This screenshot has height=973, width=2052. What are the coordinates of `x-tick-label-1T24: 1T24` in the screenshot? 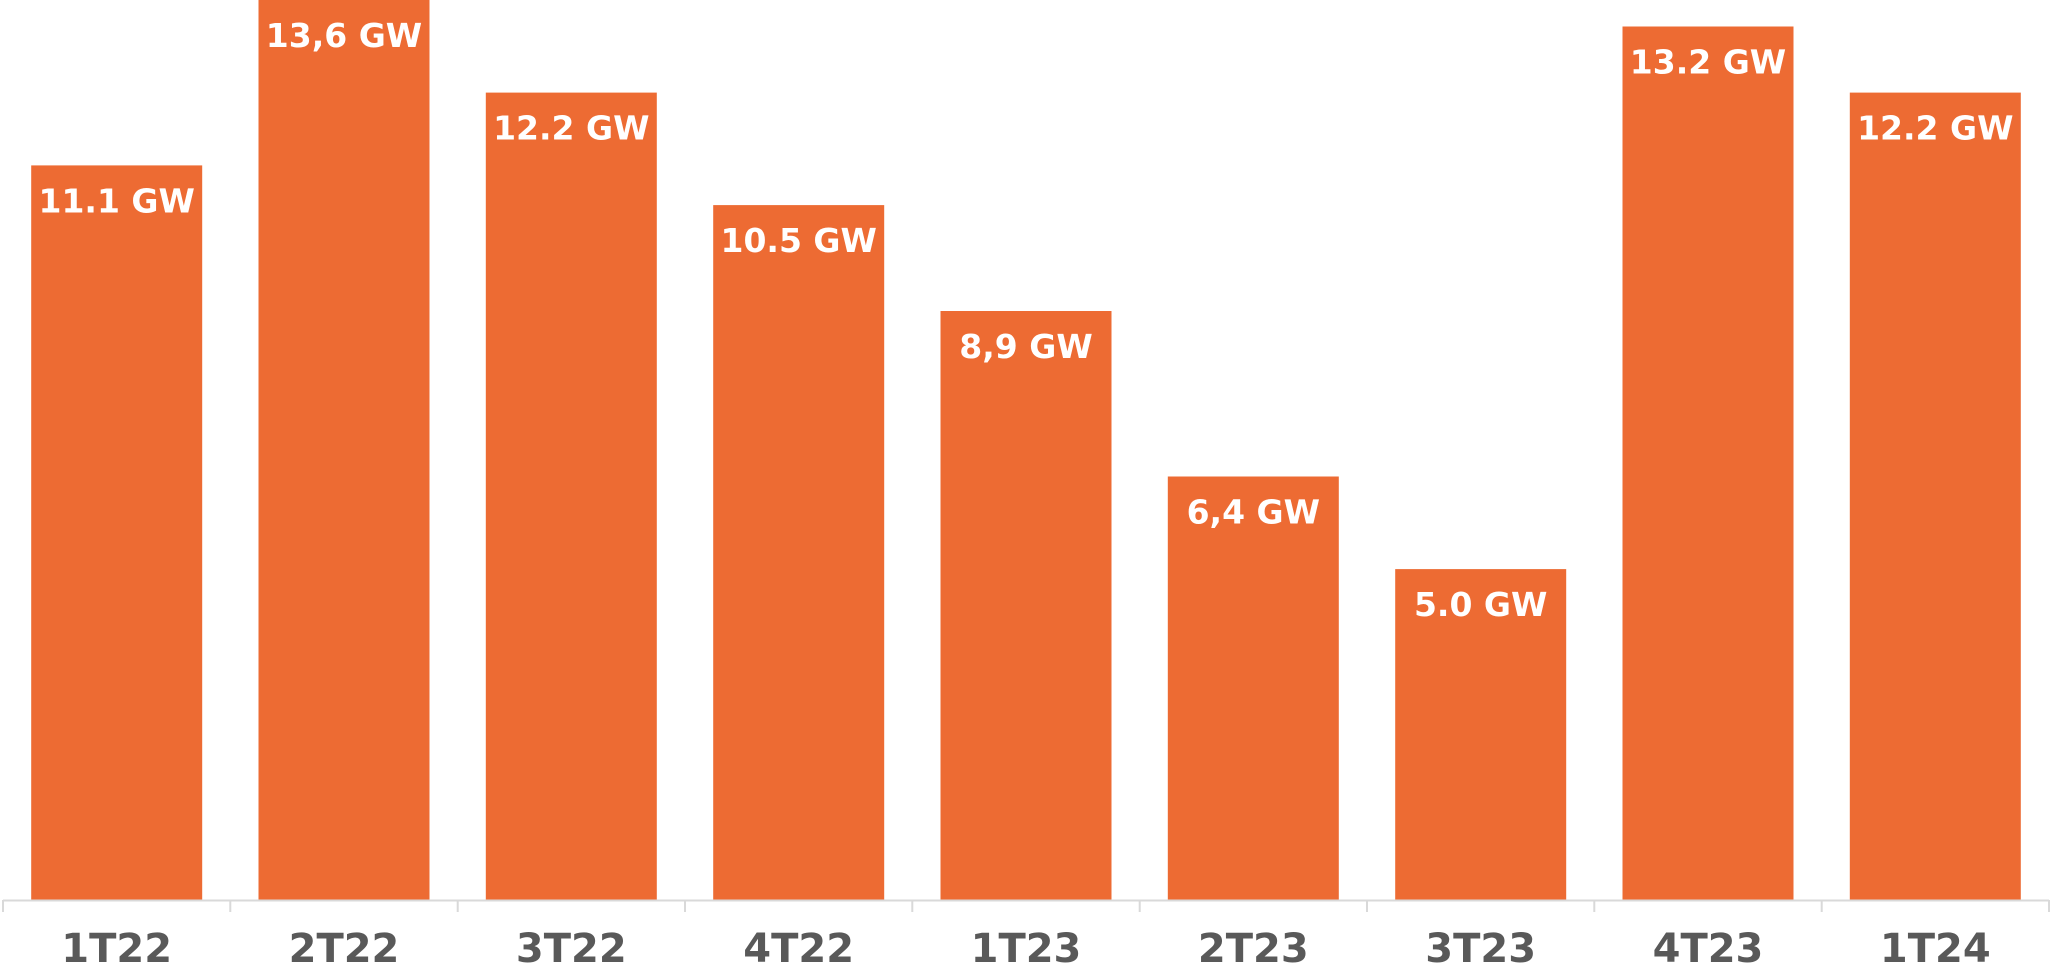 It's located at (1935, 949).